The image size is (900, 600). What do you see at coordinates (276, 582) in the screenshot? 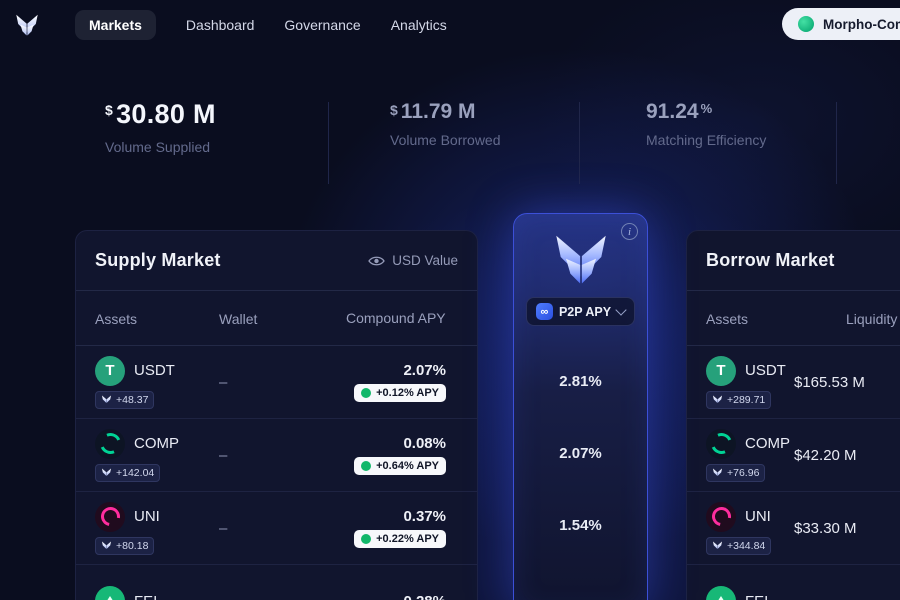
I see `supply-row-fei: FEI 0.28%` at bounding box center [276, 582].